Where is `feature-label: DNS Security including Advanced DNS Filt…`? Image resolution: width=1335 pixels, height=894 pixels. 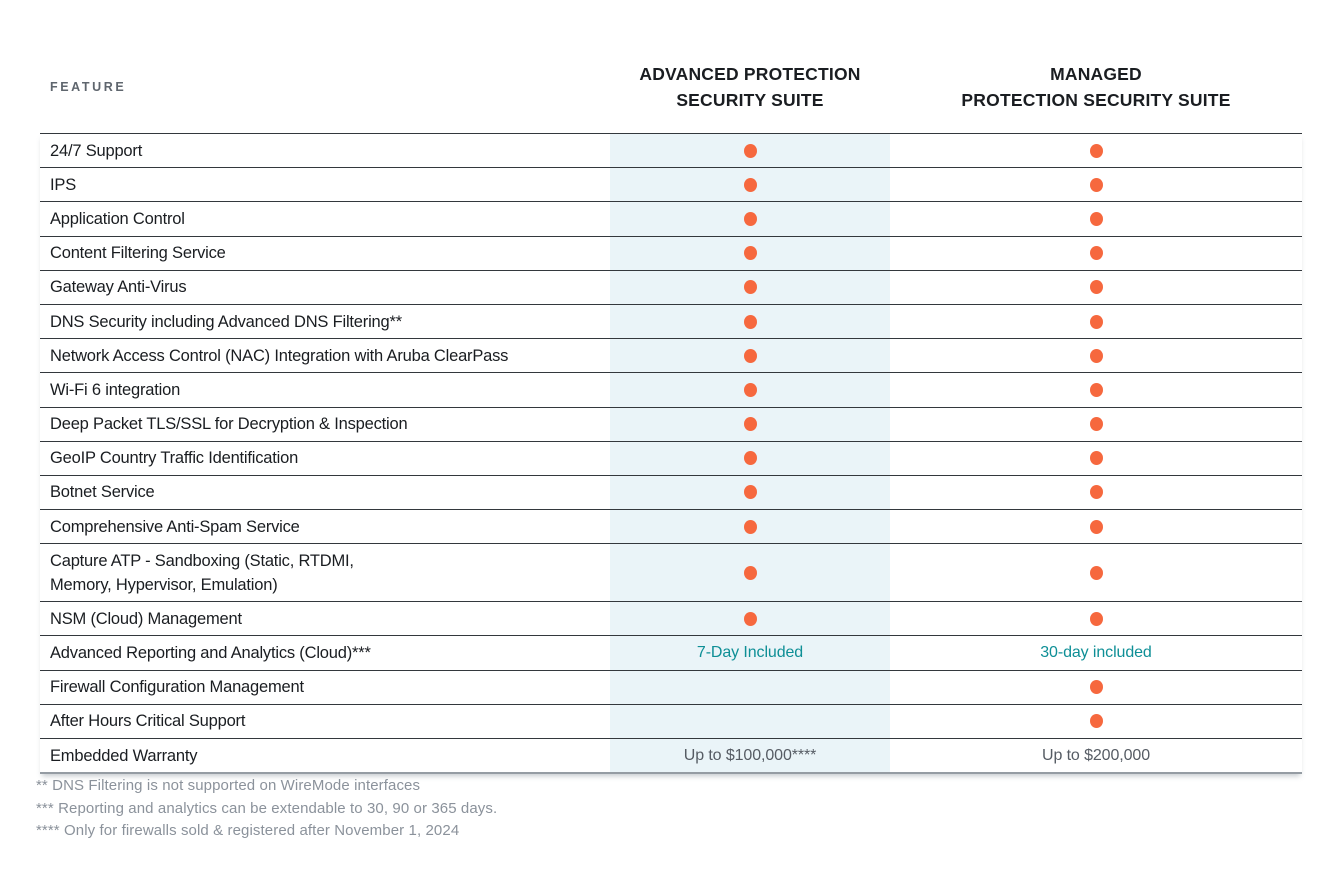 feature-label: DNS Security including Advanced DNS Filt… is located at coordinates (226, 321).